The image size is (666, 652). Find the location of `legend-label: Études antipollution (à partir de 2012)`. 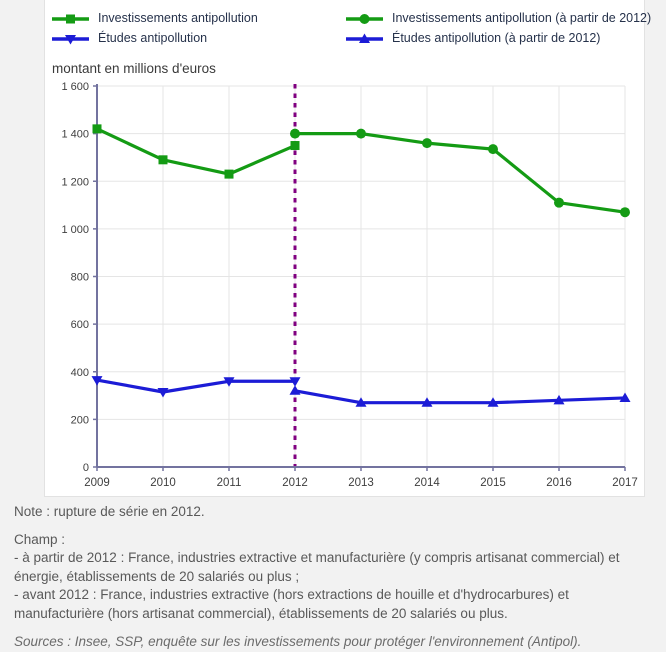

legend-label: Études antipollution (à partir de 2012) is located at coordinates (496, 38).